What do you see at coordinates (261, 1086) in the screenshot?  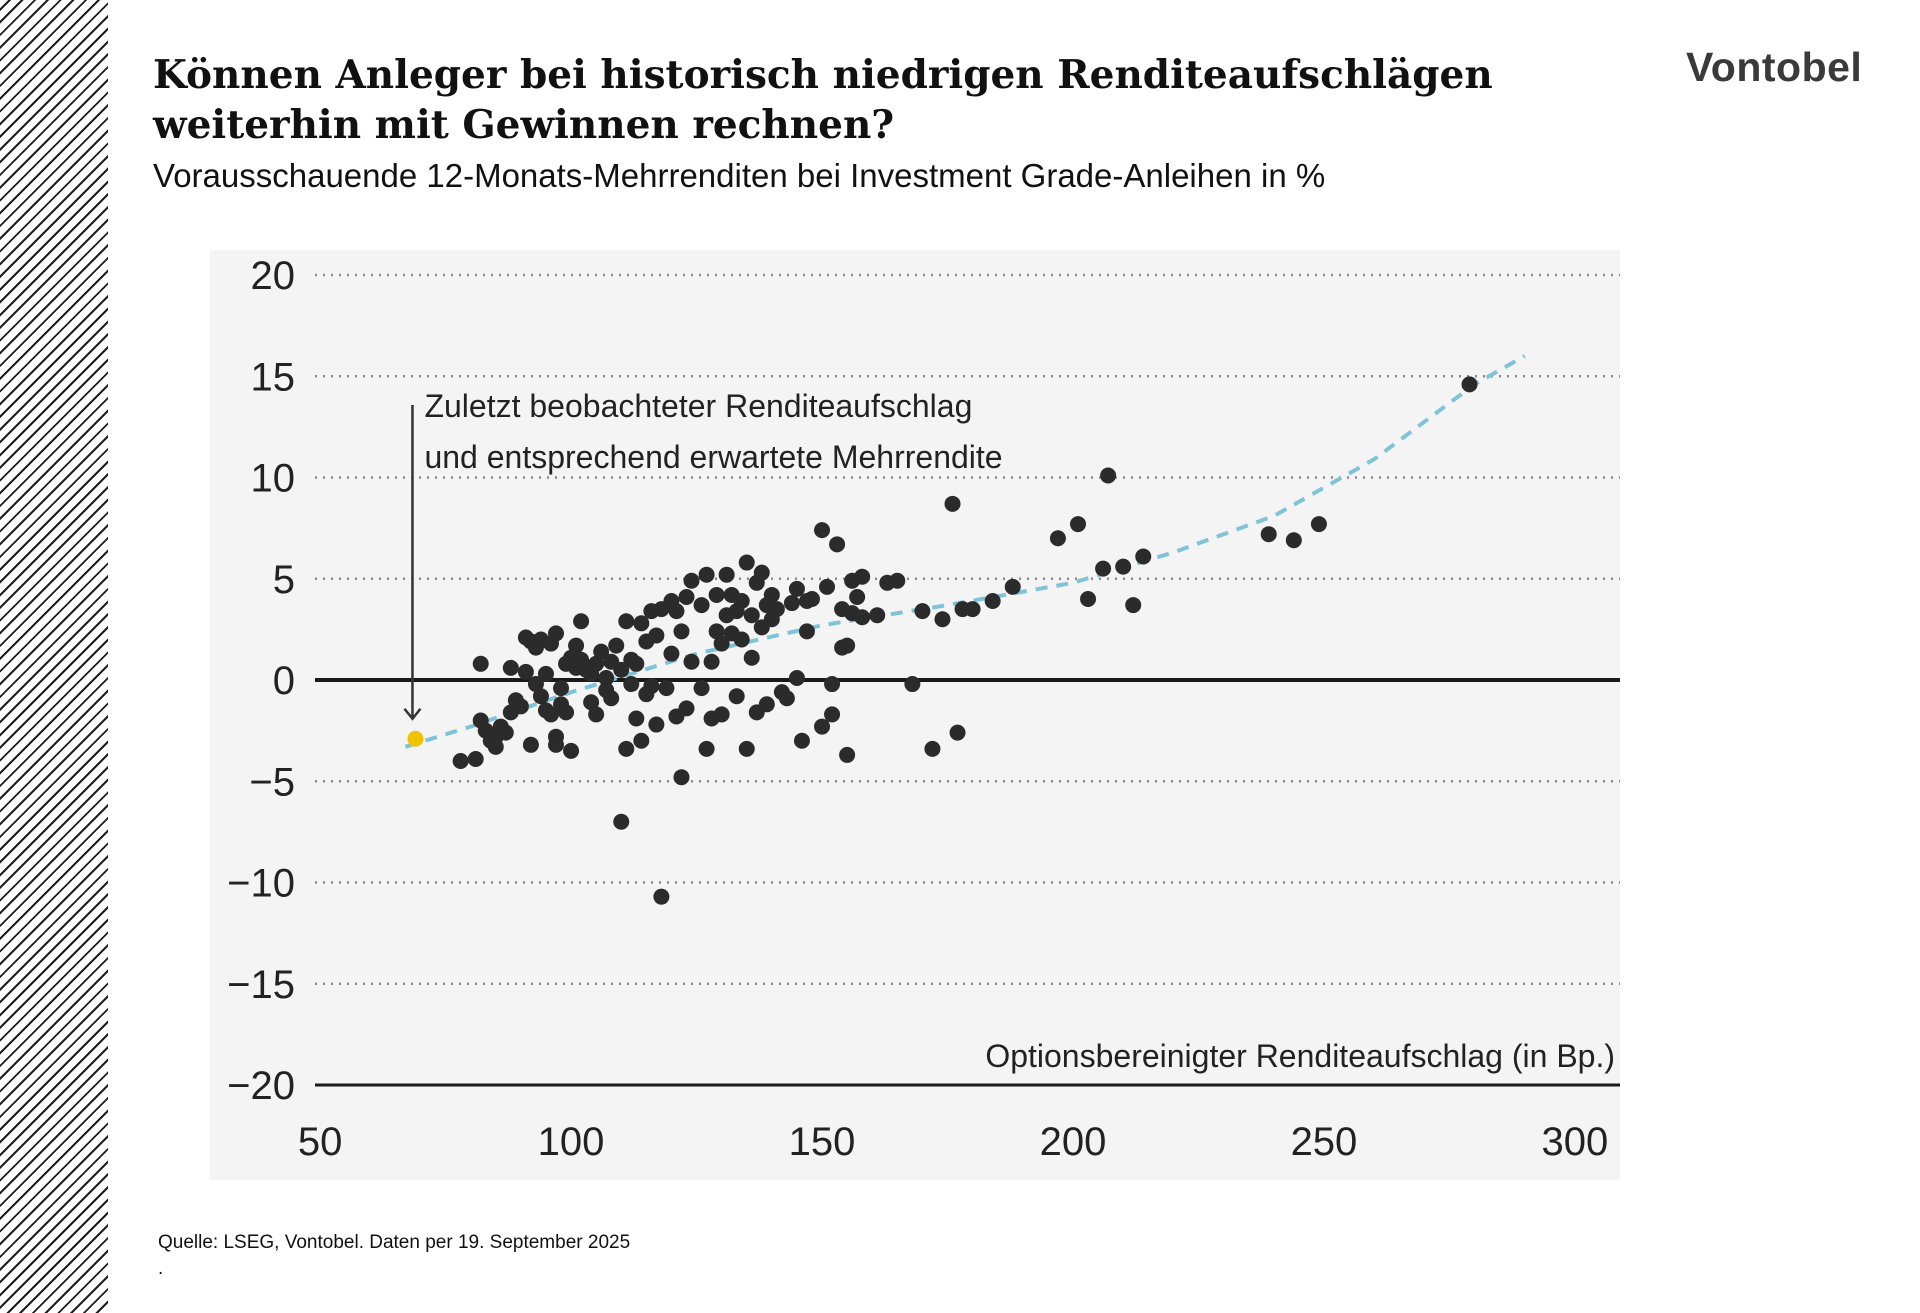 I see `y-tick-label: −20` at bounding box center [261, 1086].